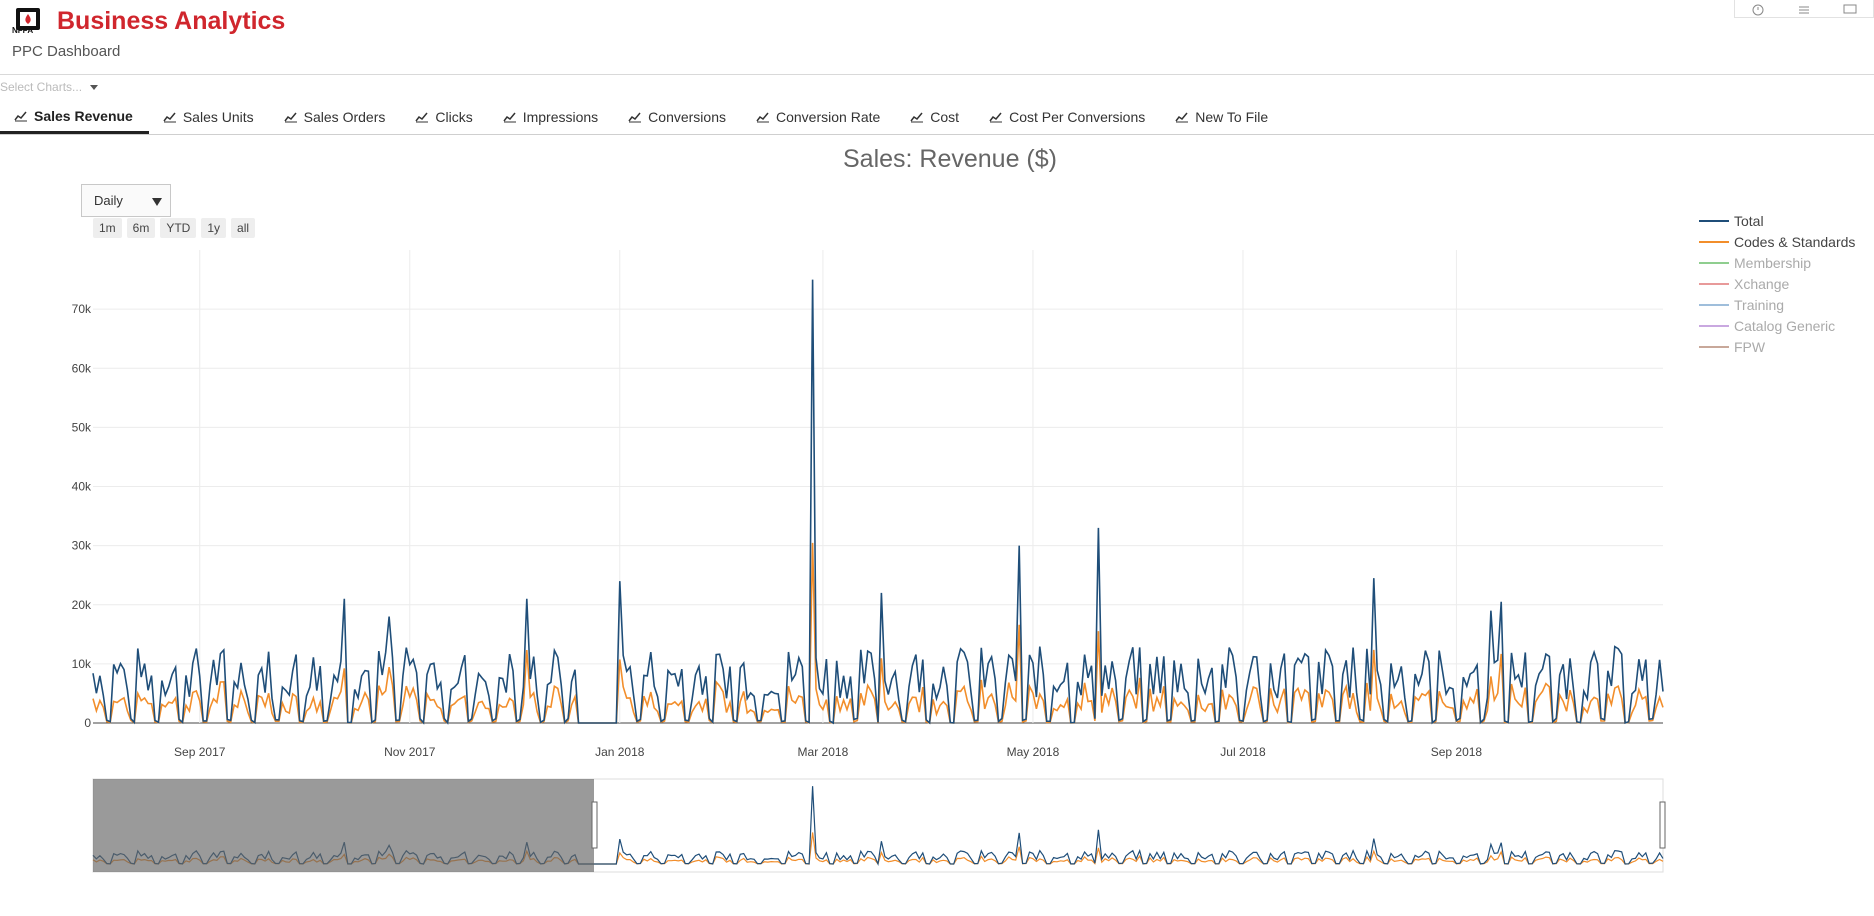 The width and height of the screenshot is (1874, 916). Describe the element at coordinates (178, 228) in the screenshot. I see `range-button-ytd: YTD` at that location.